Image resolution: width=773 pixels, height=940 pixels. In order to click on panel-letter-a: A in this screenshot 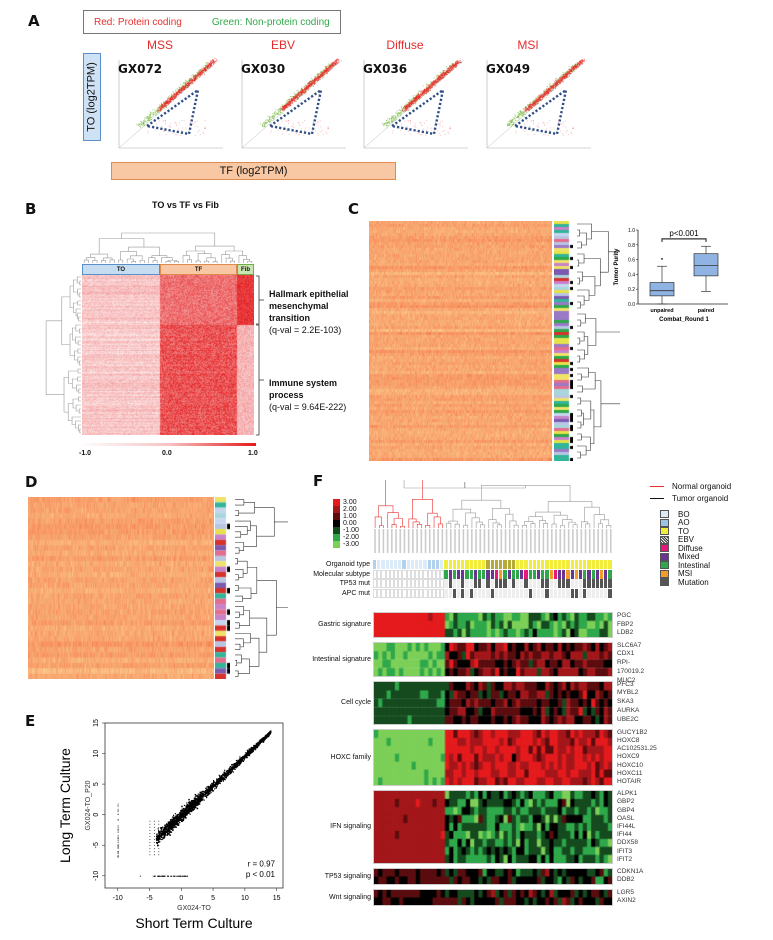, I will do `click(34, 21)`.